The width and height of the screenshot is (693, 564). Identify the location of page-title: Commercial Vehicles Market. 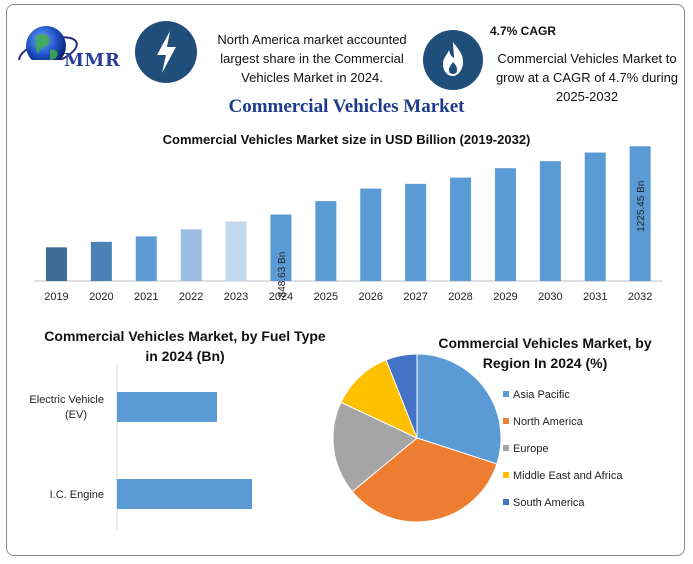
(346, 106).